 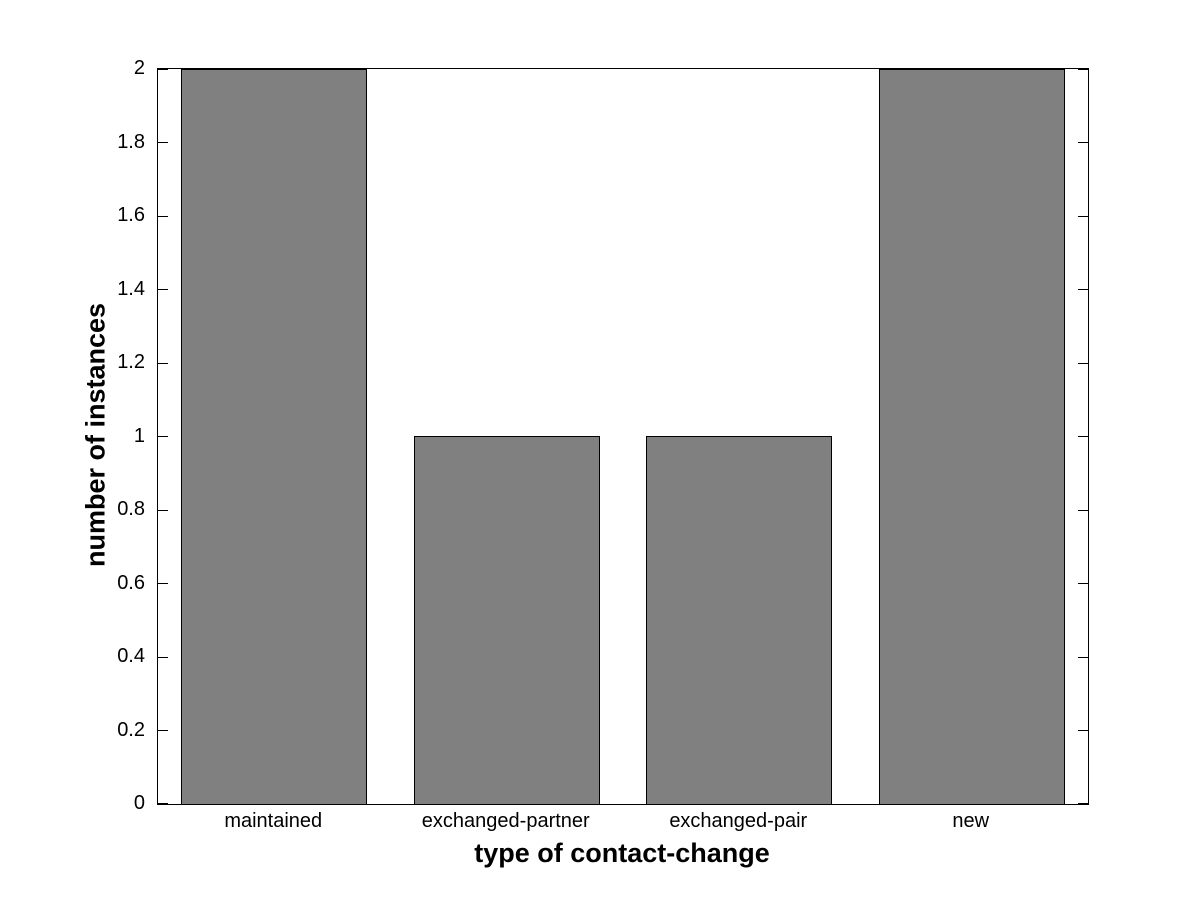 I want to click on y-tick-label-1.2: 1.2, so click(x=131, y=362).